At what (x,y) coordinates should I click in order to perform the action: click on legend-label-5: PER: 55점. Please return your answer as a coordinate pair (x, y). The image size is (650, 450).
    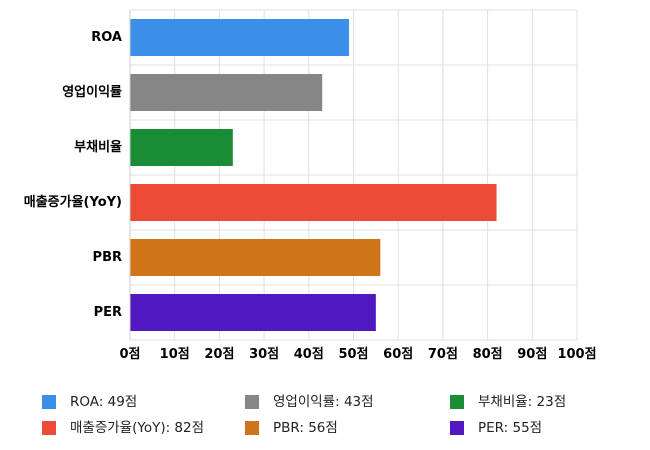
    Looking at the image, I should click on (510, 428).